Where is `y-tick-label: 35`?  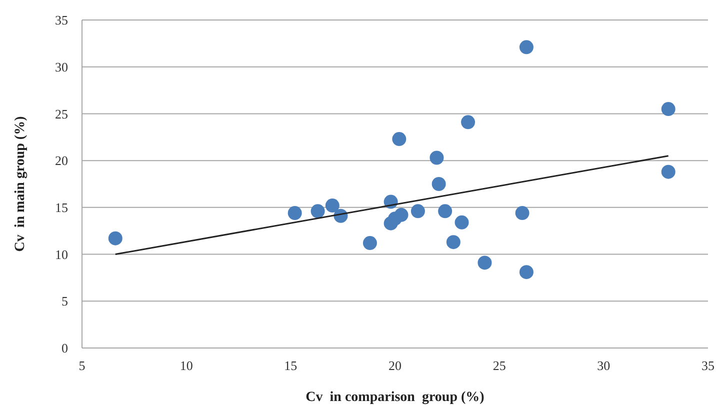 y-tick-label: 35 is located at coordinates (61, 20).